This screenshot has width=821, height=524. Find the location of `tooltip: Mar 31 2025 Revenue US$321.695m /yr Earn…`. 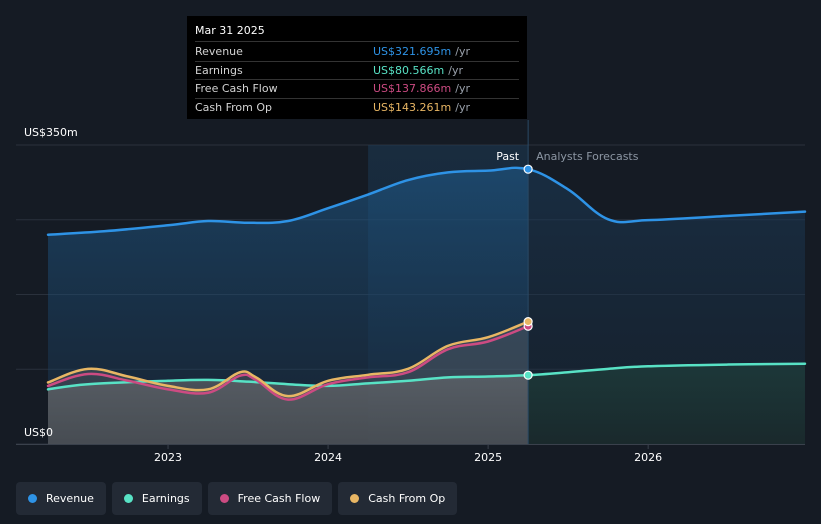

tooltip: Mar 31 2025 Revenue US$321.695m /yr Earn… is located at coordinates (357, 67).